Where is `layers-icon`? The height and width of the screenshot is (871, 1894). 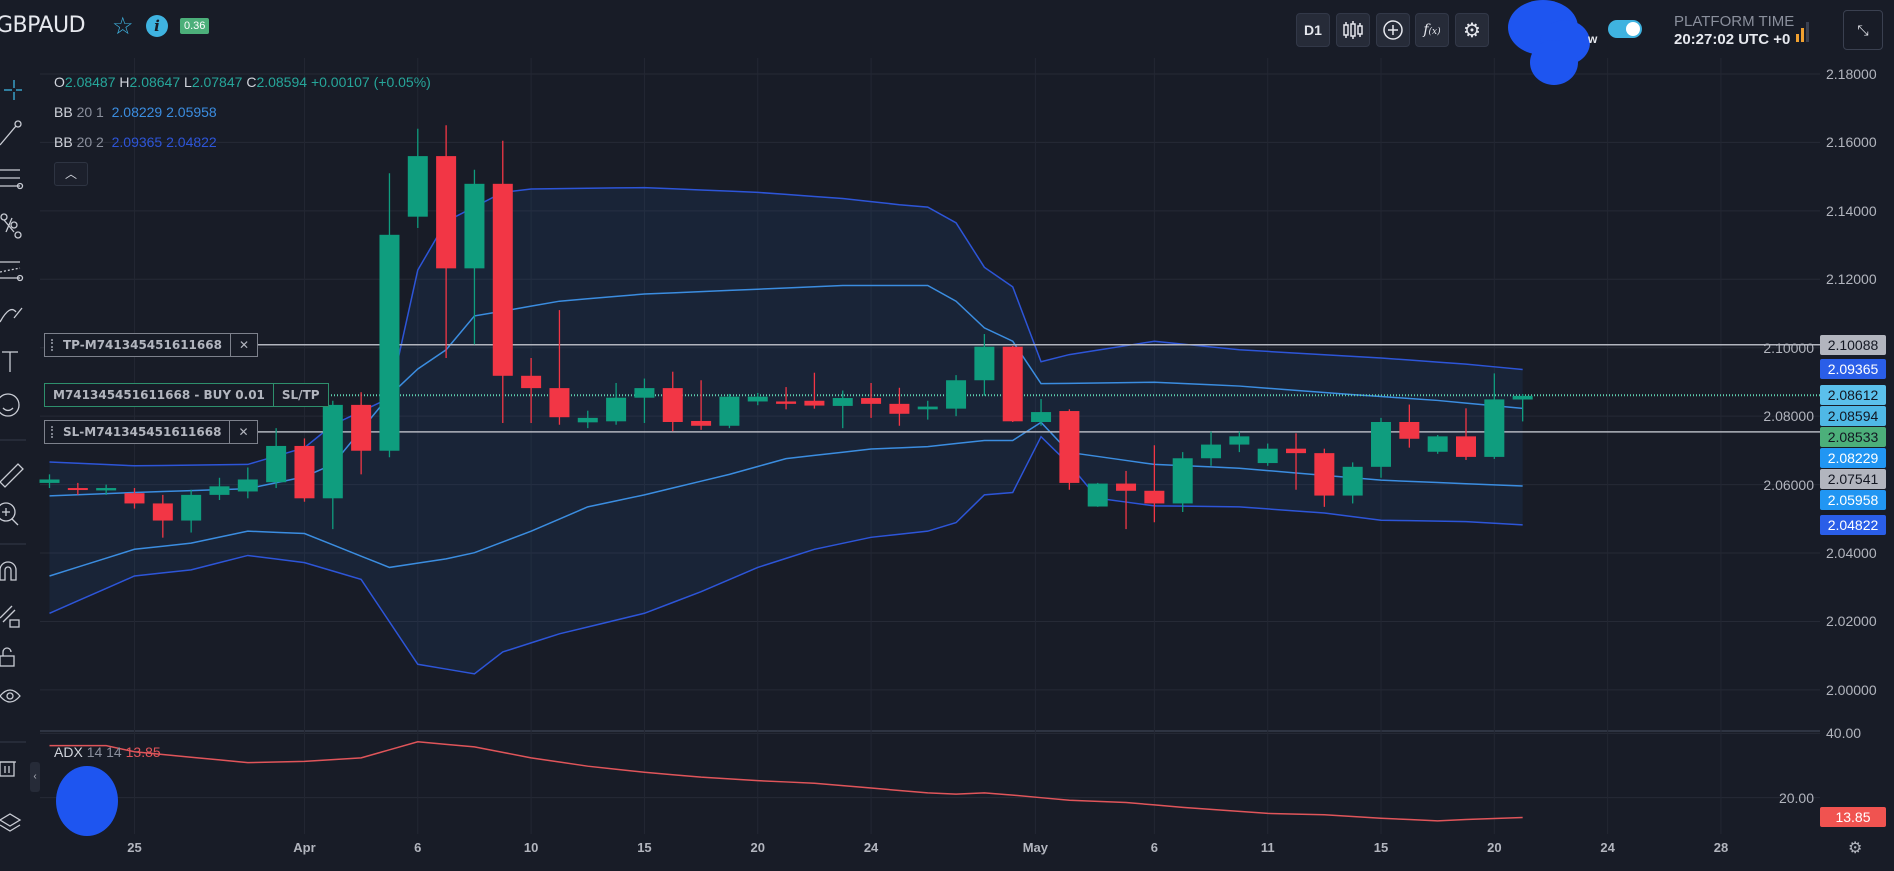 layers-icon is located at coordinates (11, 822).